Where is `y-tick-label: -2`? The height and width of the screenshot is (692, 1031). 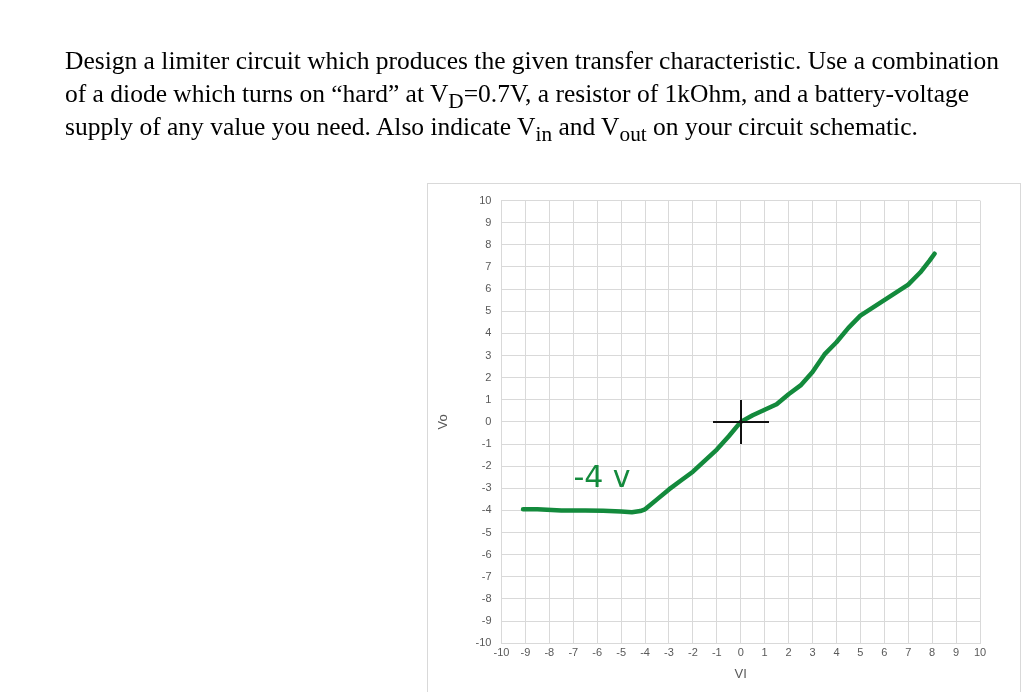
y-tick-label: -2 is located at coordinates (486, 465).